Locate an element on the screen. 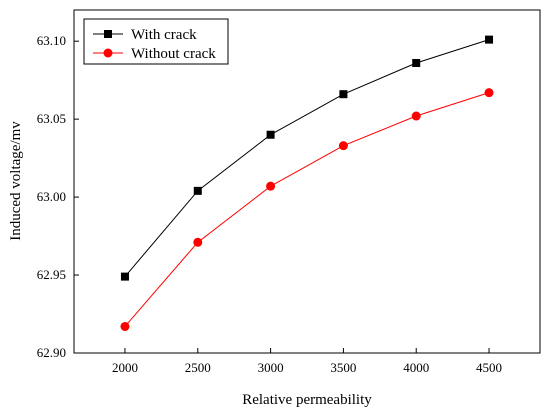 The height and width of the screenshot is (416, 550). y-tick-label: 63.10 is located at coordinates (51, 40).